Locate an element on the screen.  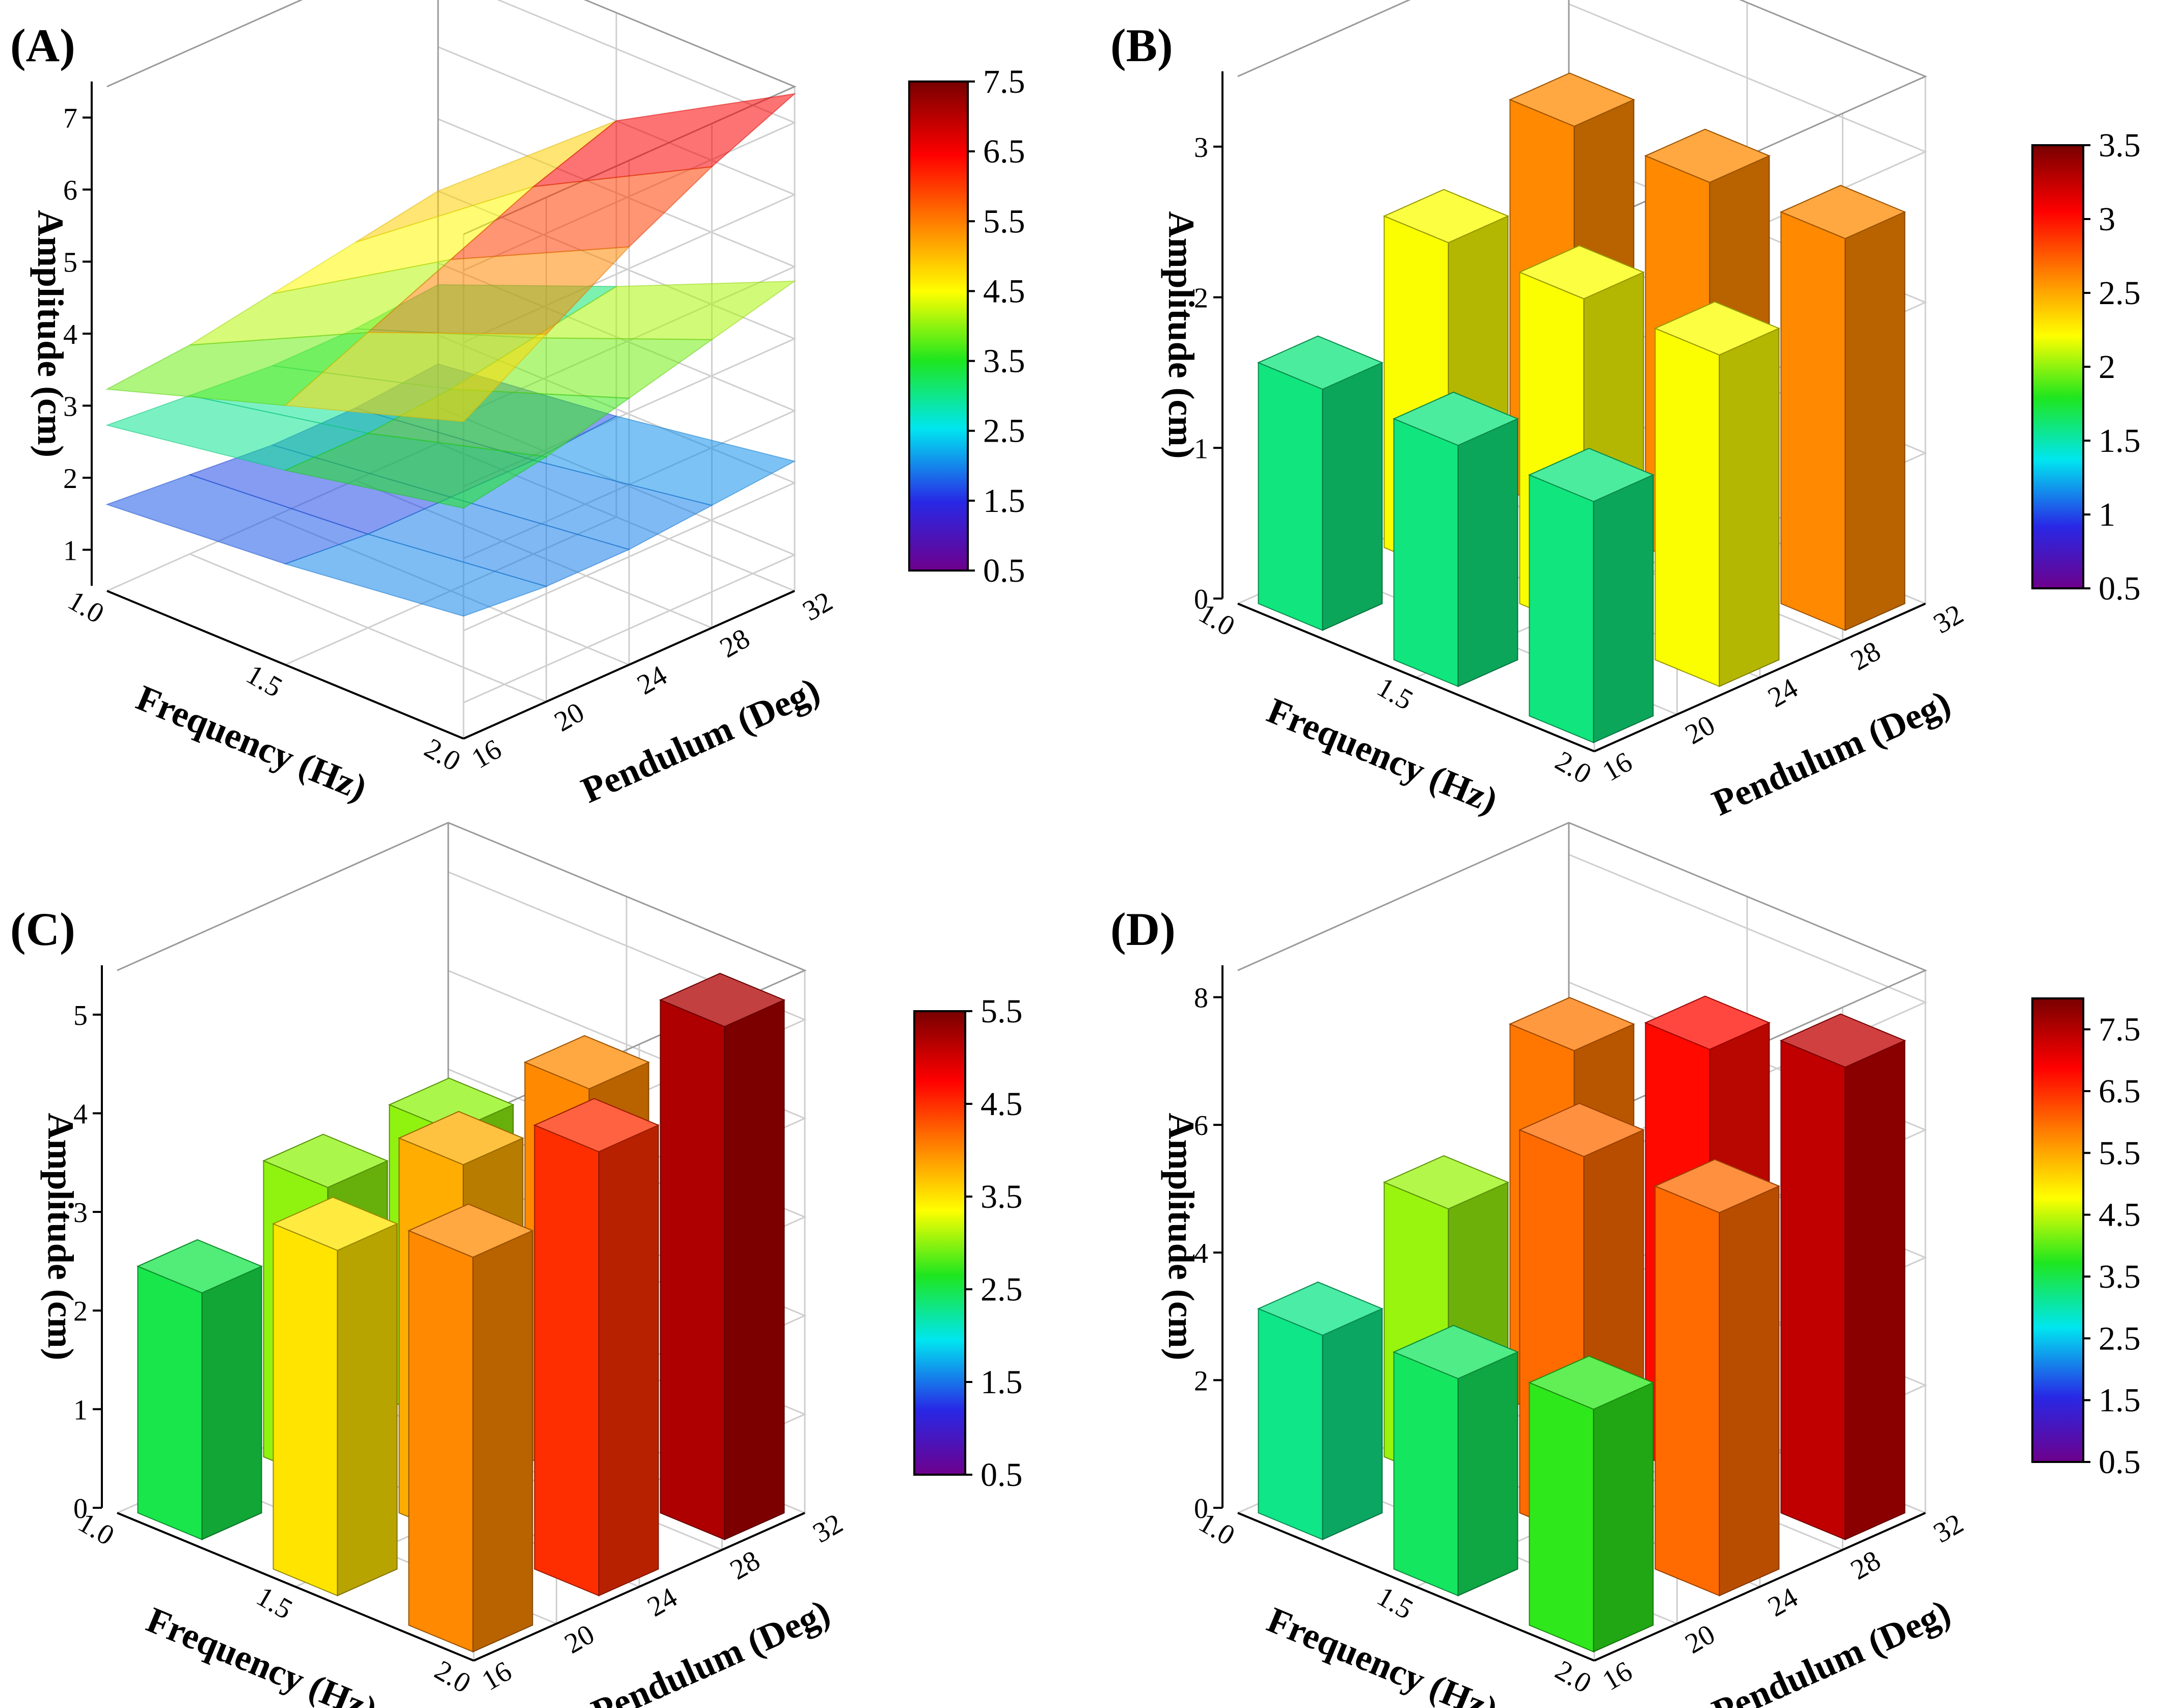
colorbar-tick-label: 3 is located at coordinates (2107, 220).